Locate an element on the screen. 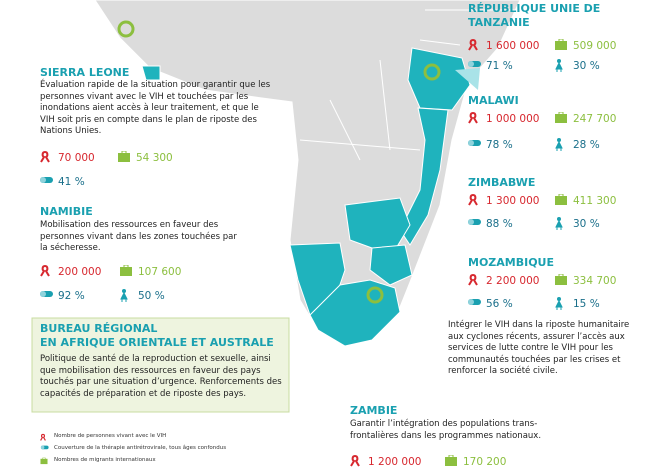 This screenshot has width=670, height=474. stat-hiv: 1 300 000 is located at coordinates (513, 201).